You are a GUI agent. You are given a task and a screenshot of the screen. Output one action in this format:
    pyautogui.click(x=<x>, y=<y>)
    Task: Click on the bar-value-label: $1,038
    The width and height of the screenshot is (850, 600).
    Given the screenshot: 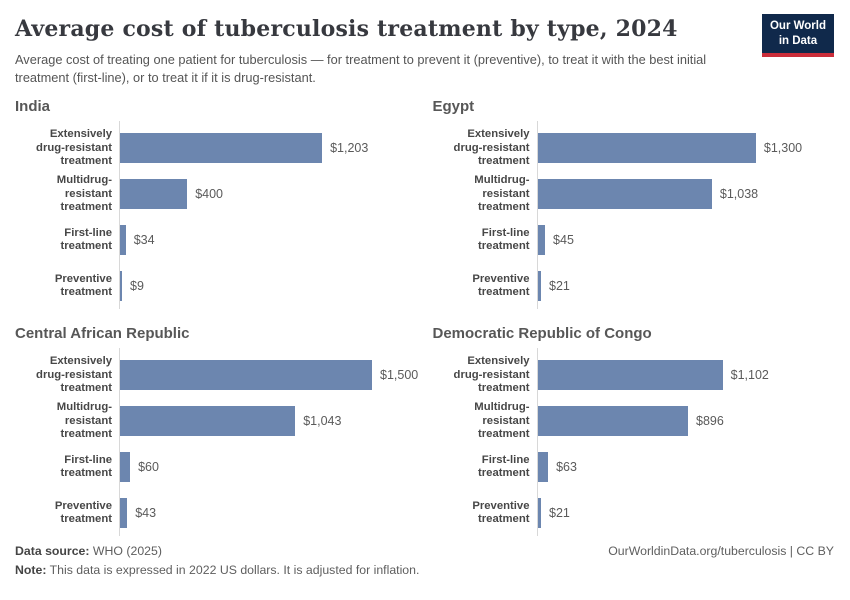 What is the action you would take?
    pyautogui.click(x=739, y=194)
    